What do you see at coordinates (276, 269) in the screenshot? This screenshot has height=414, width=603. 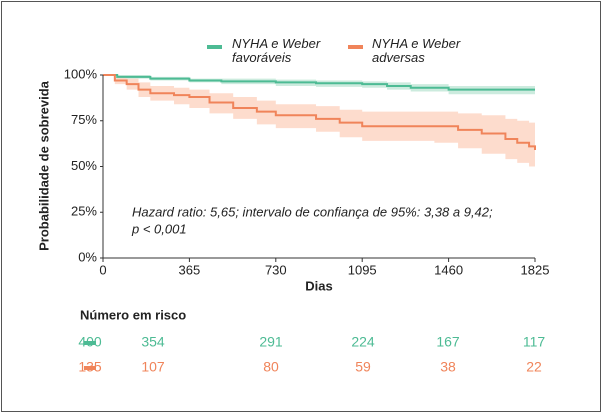 I see `x-tick-label: 730` at bounding box center [276, 269].